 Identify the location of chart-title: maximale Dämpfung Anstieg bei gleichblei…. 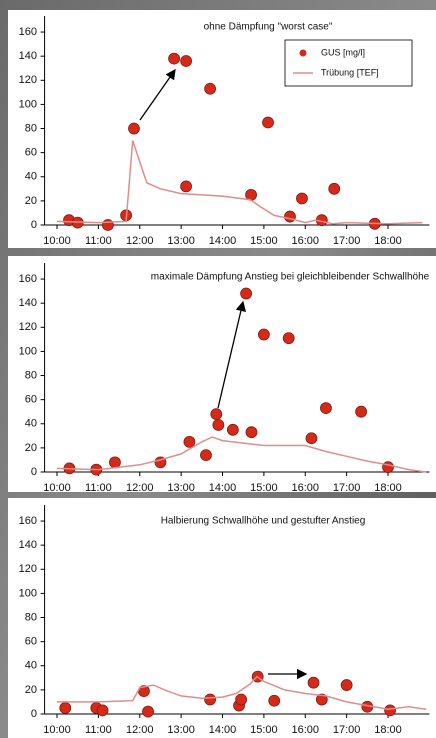
(290, 277).